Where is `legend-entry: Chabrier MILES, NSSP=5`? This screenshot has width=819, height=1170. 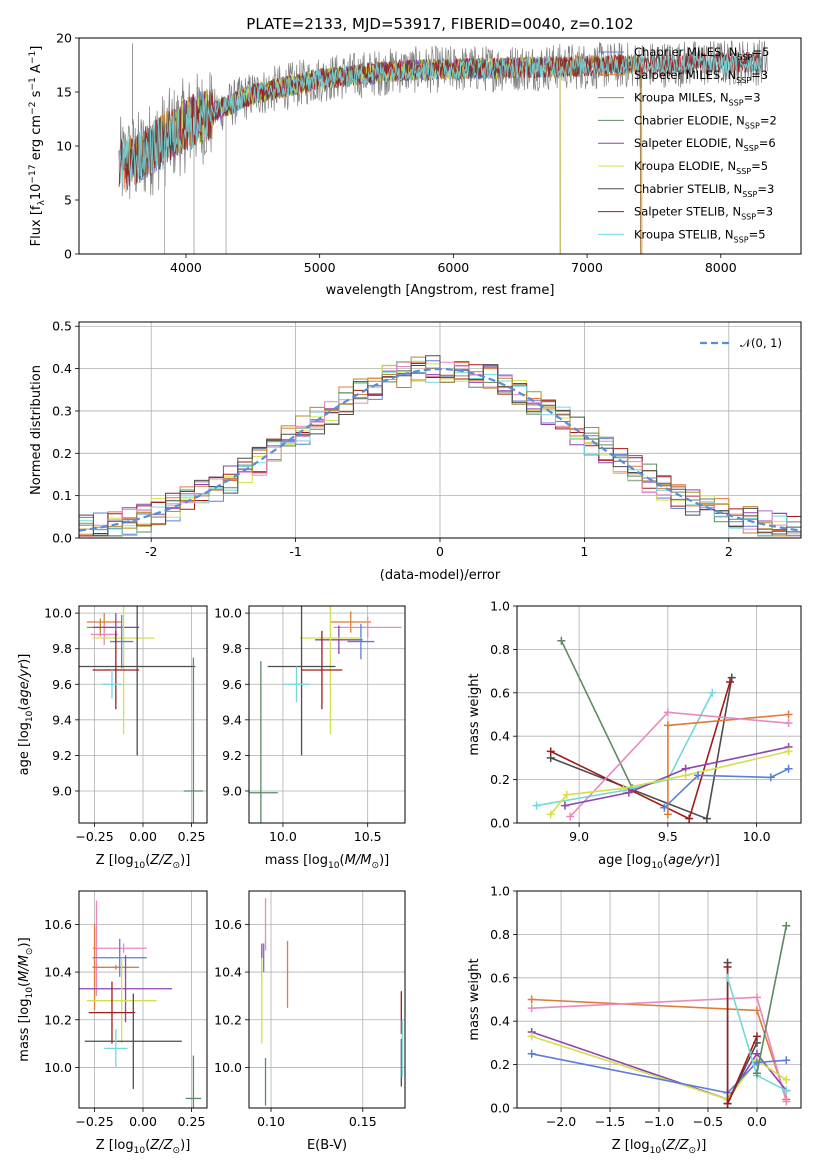
legend-entry: Chabrier MILES, NSSP=5 is located at coordinates (701, 53).